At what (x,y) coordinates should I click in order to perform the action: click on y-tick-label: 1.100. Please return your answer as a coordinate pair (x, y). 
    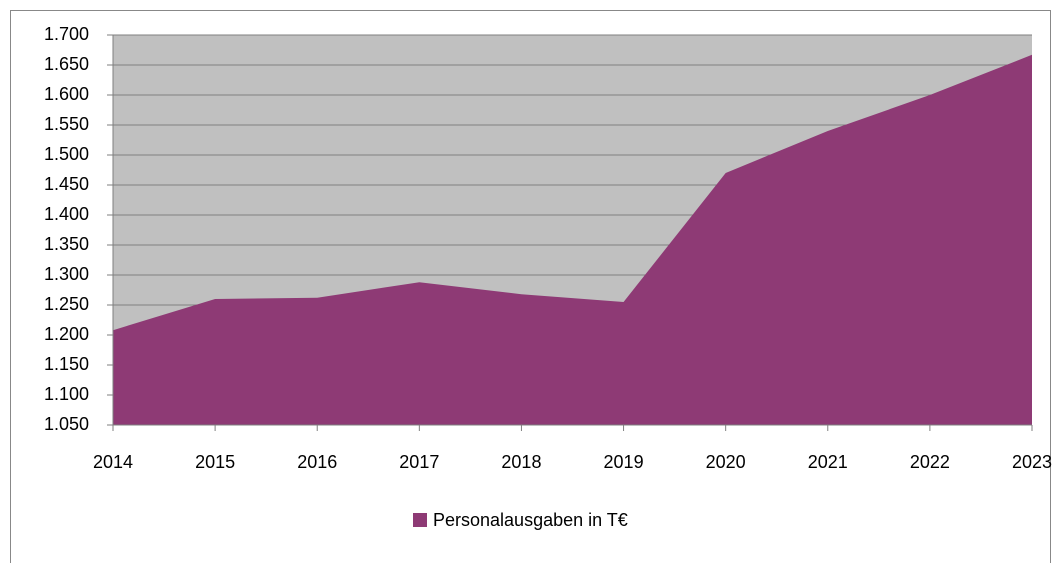
    Looking at the image, I should click on (66, 394).